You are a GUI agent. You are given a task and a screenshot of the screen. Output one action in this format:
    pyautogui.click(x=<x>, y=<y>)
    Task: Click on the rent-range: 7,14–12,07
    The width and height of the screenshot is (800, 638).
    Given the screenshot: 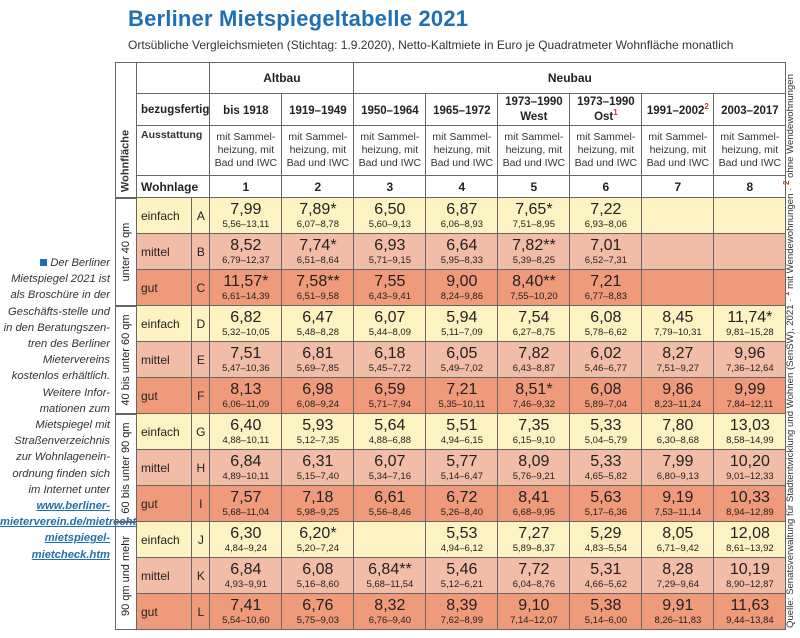 What is the action you would take?
    pyautogui.click(x=534, y=620)
    